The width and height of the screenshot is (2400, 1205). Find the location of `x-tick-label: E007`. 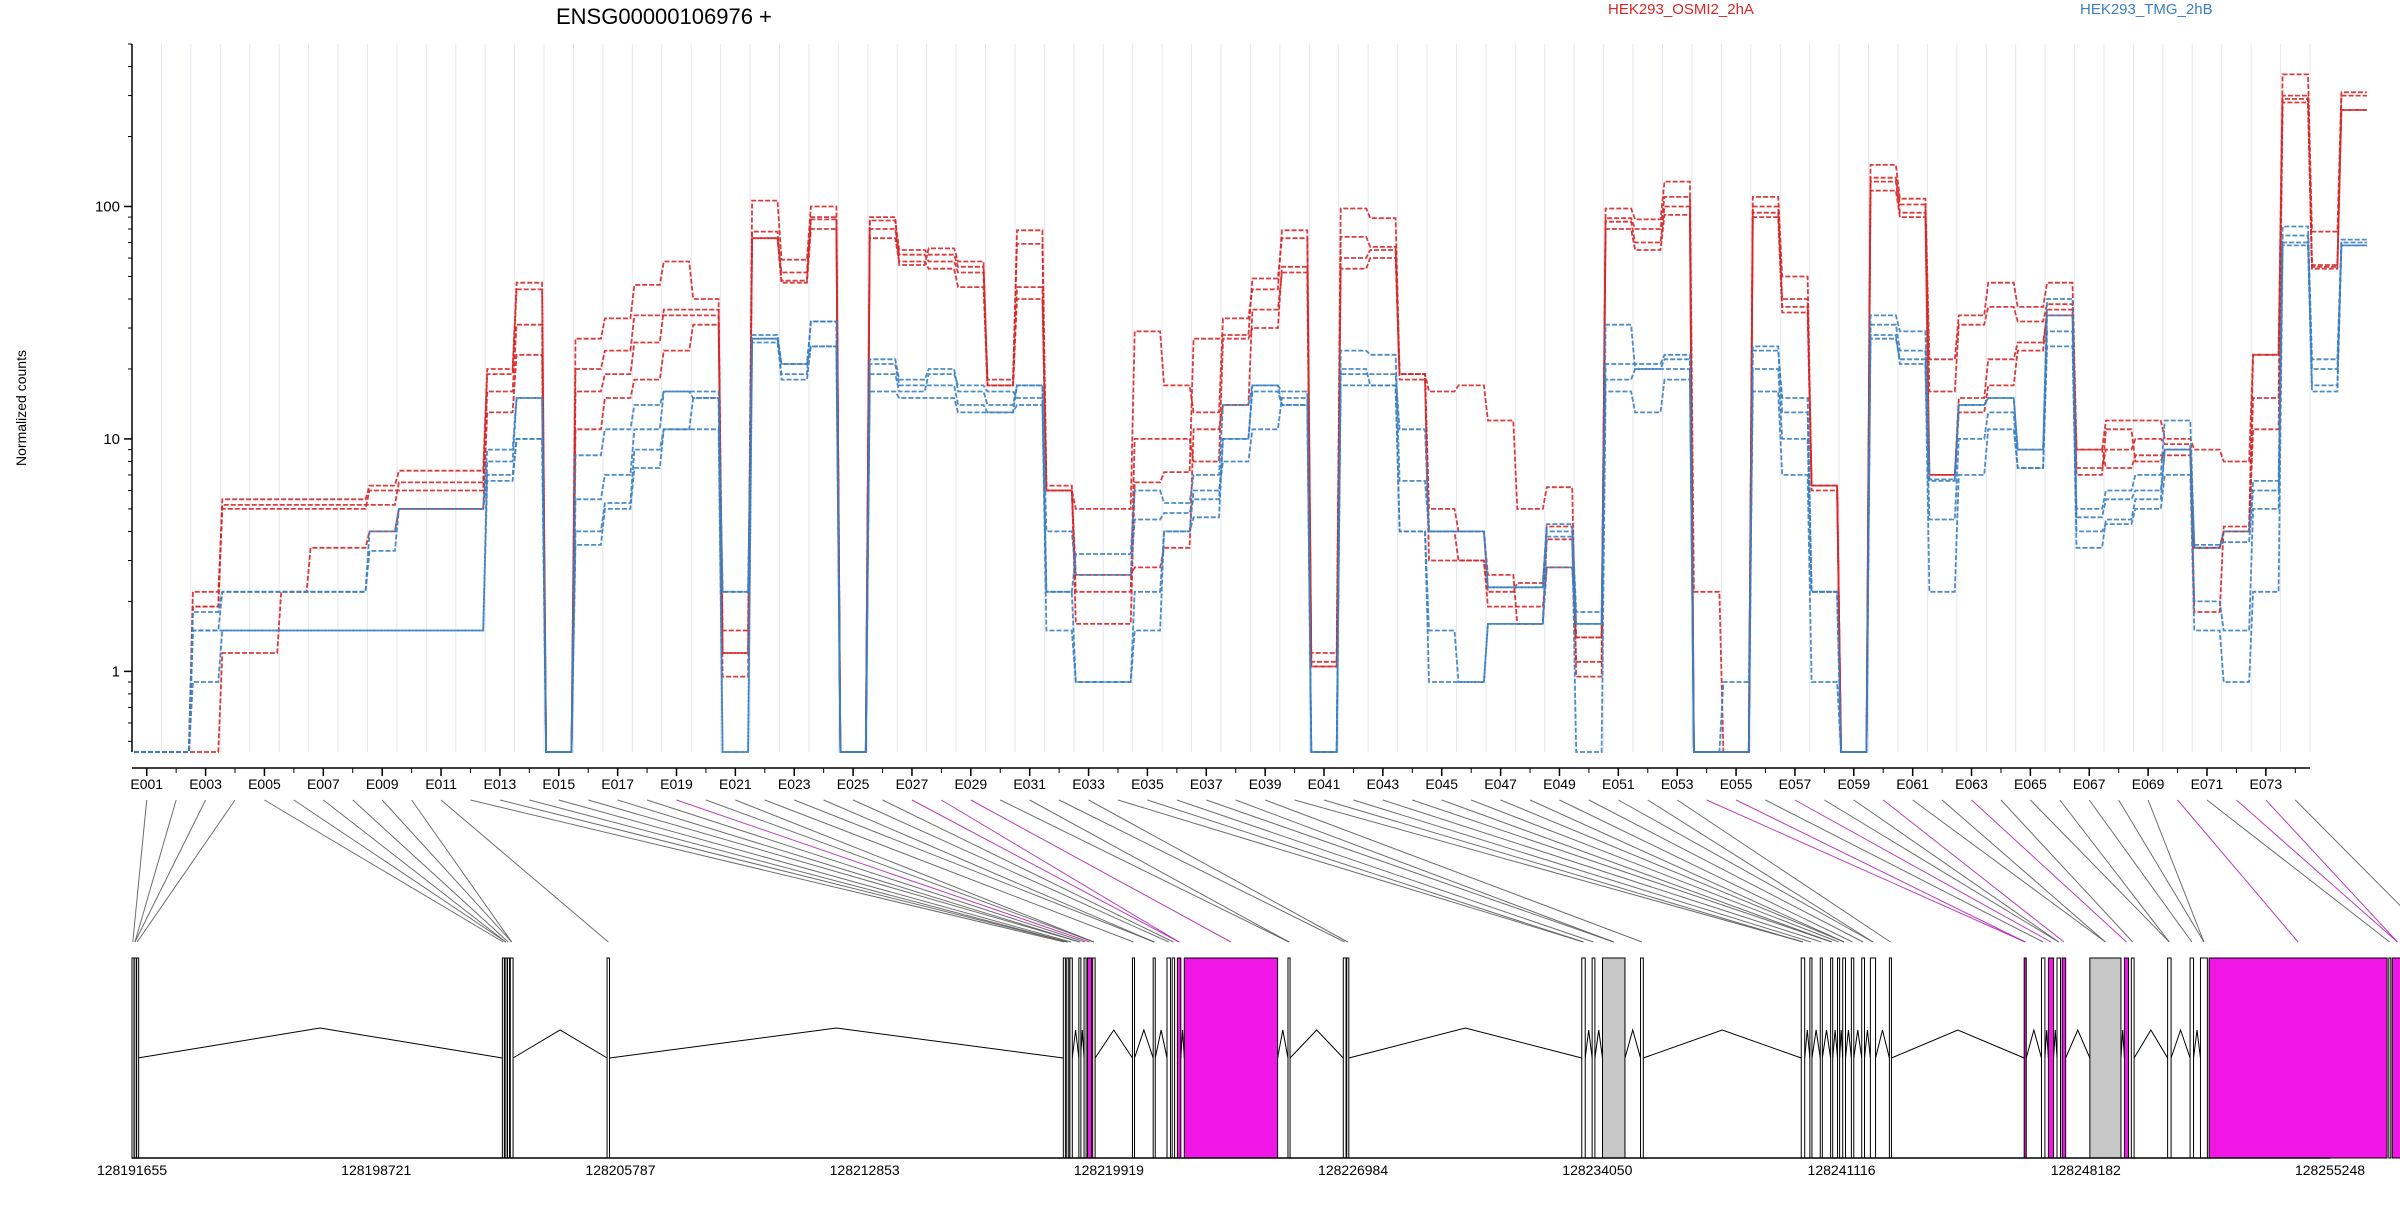

x-tick-label: E007 is located at coordinates (323, 784).